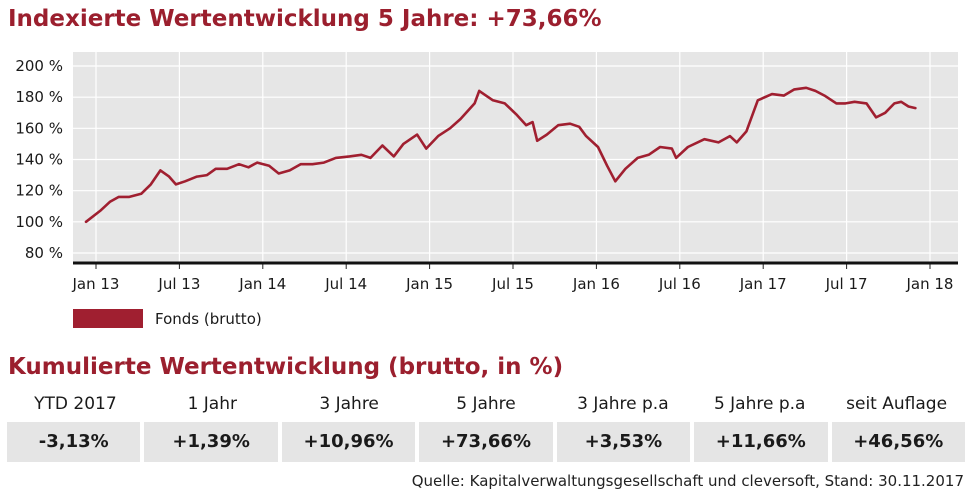  Describe the element at coordinates (623, 404) in the screenshot. I see `performance-header: 3 Jahre p.a` at that location.